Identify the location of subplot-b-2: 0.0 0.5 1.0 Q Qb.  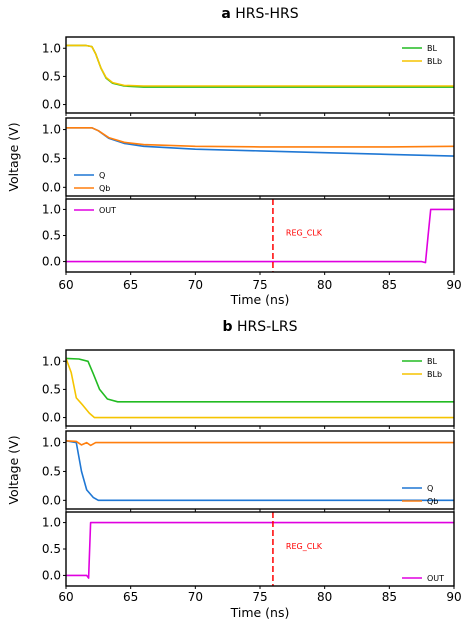
(248, 471).